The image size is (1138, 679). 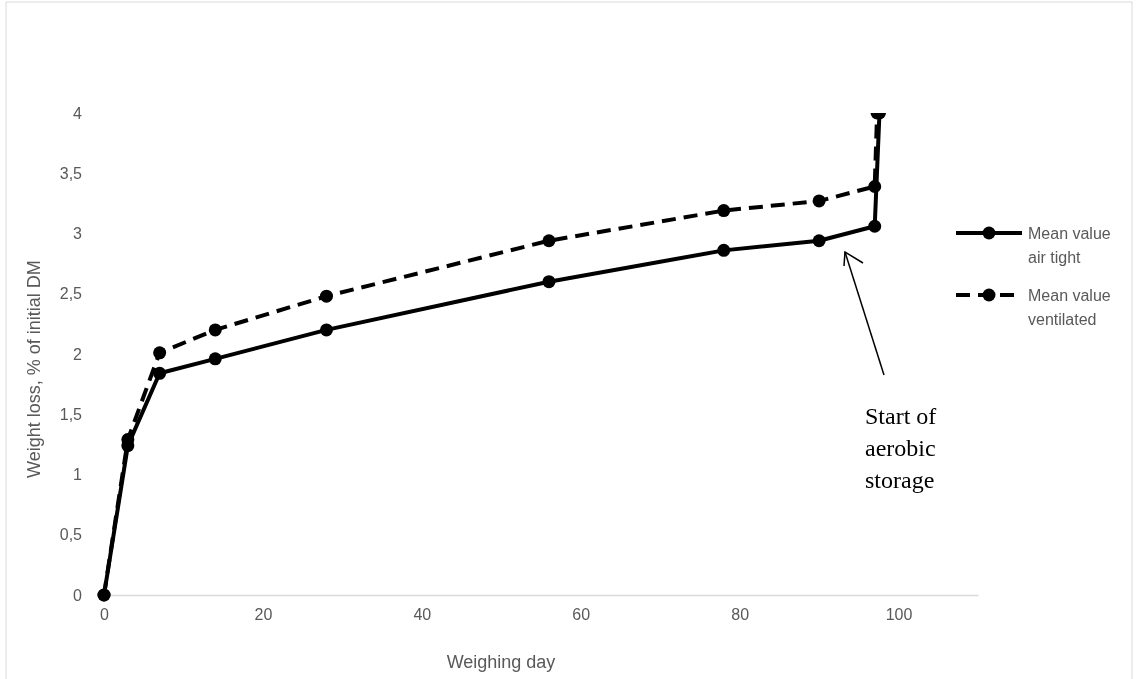 I want to click on y-tick-label: 2,5, so click(x=71, y=294).